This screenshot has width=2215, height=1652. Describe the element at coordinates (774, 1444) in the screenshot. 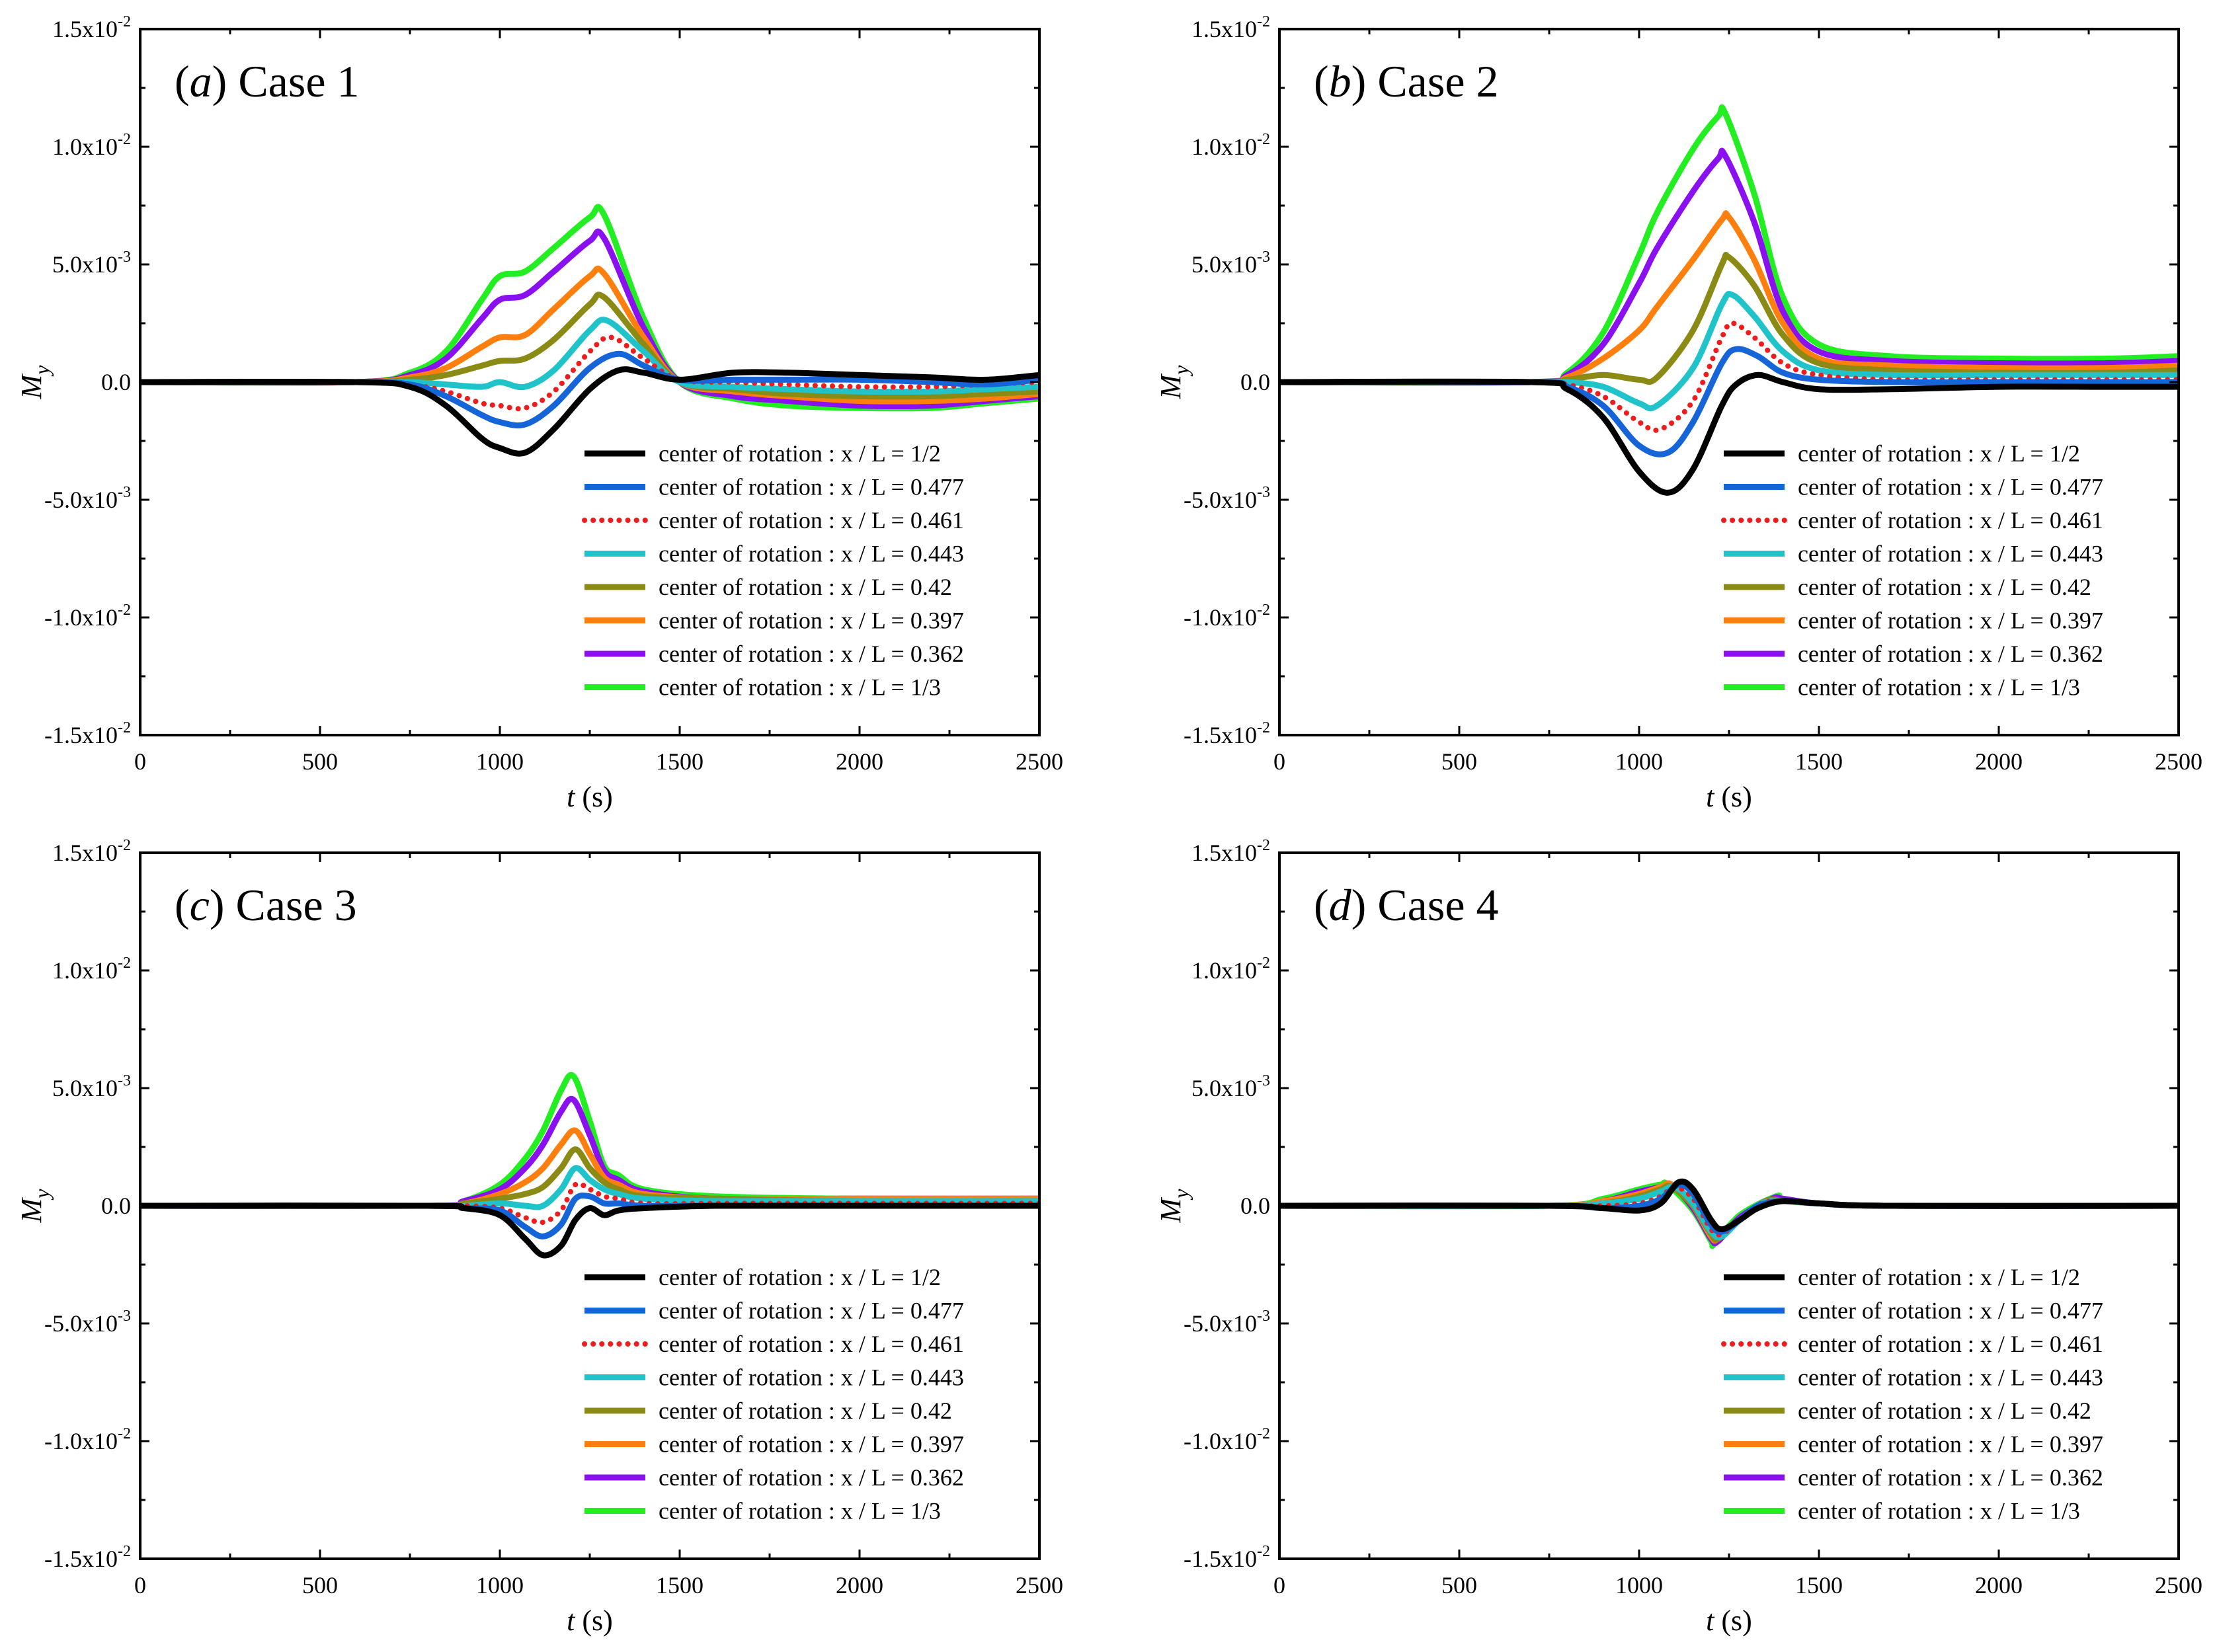

I see `legend-item: center of rotation : x / L = 0.397` at that location.